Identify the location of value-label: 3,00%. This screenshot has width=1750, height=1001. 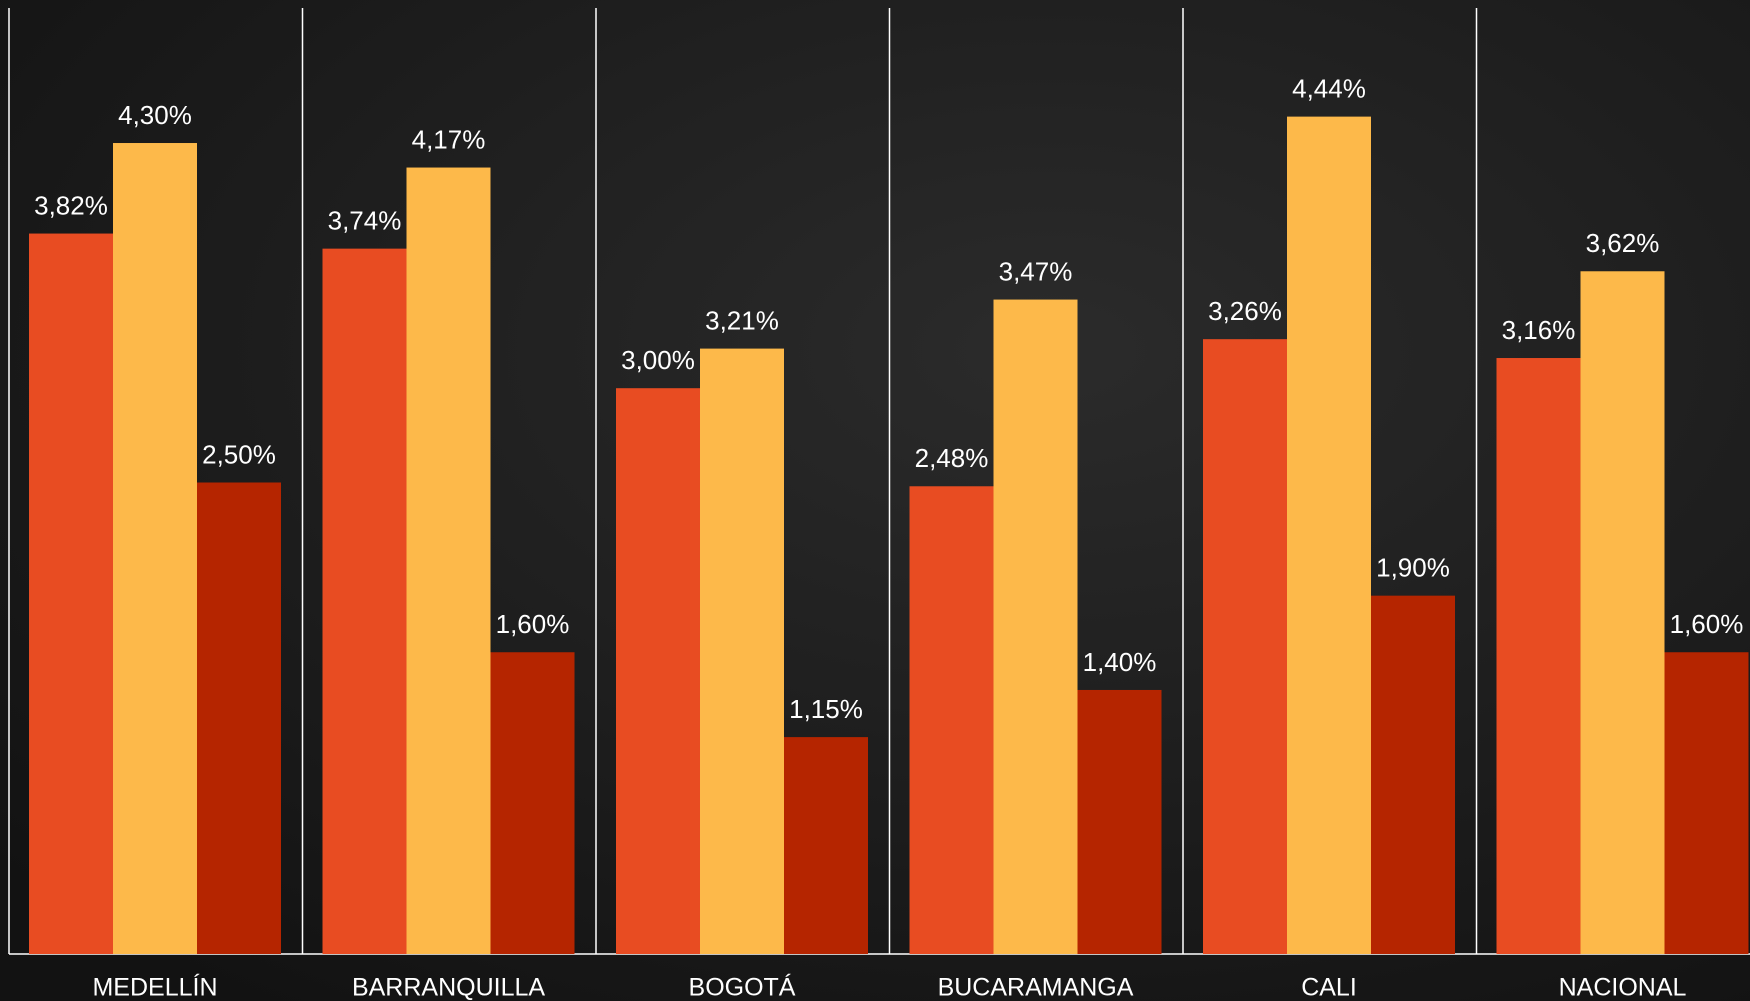
(658, 360).